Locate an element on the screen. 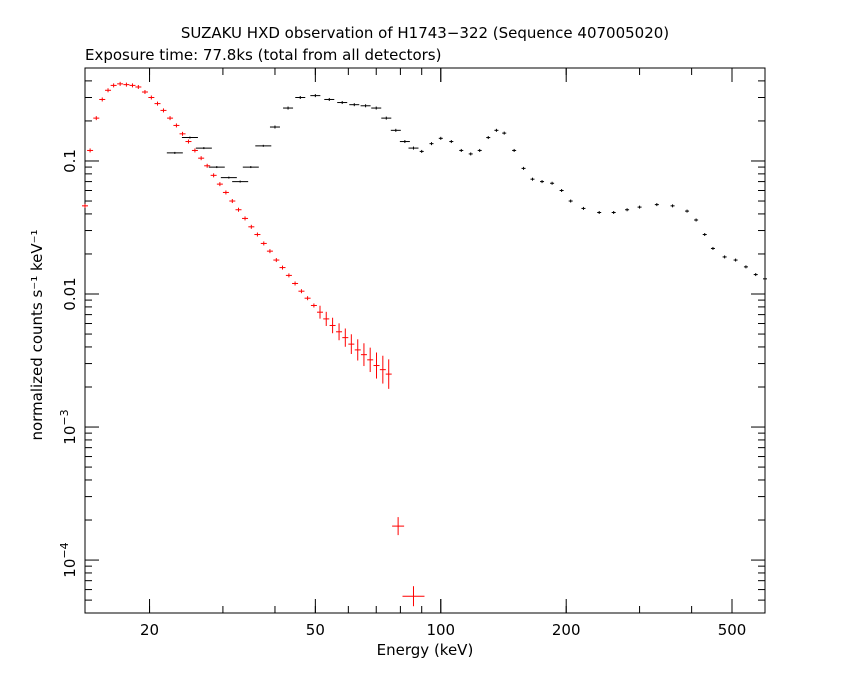 The width and height of the screenshot is (850, 680). x-tick-label: 50 is located at coordinates (315, 630).